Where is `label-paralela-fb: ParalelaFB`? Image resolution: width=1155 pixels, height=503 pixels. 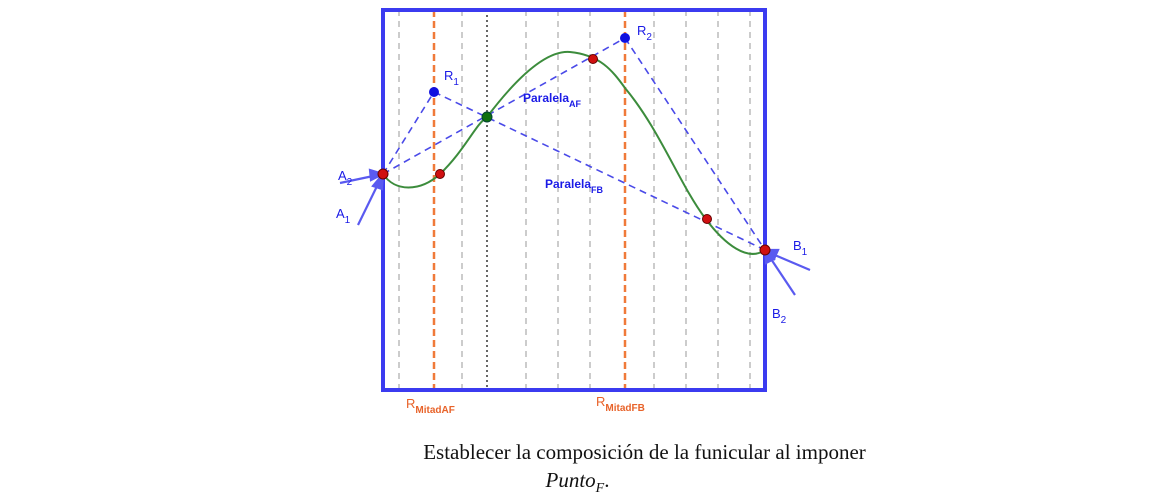 label-paralela-fb: ParalelaFB is located at coordinates (574, 186).